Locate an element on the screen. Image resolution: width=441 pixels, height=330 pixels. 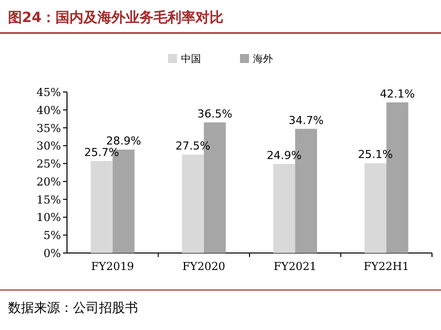
x-tick-label: FY22H1 is located at coordinates (387, 266).